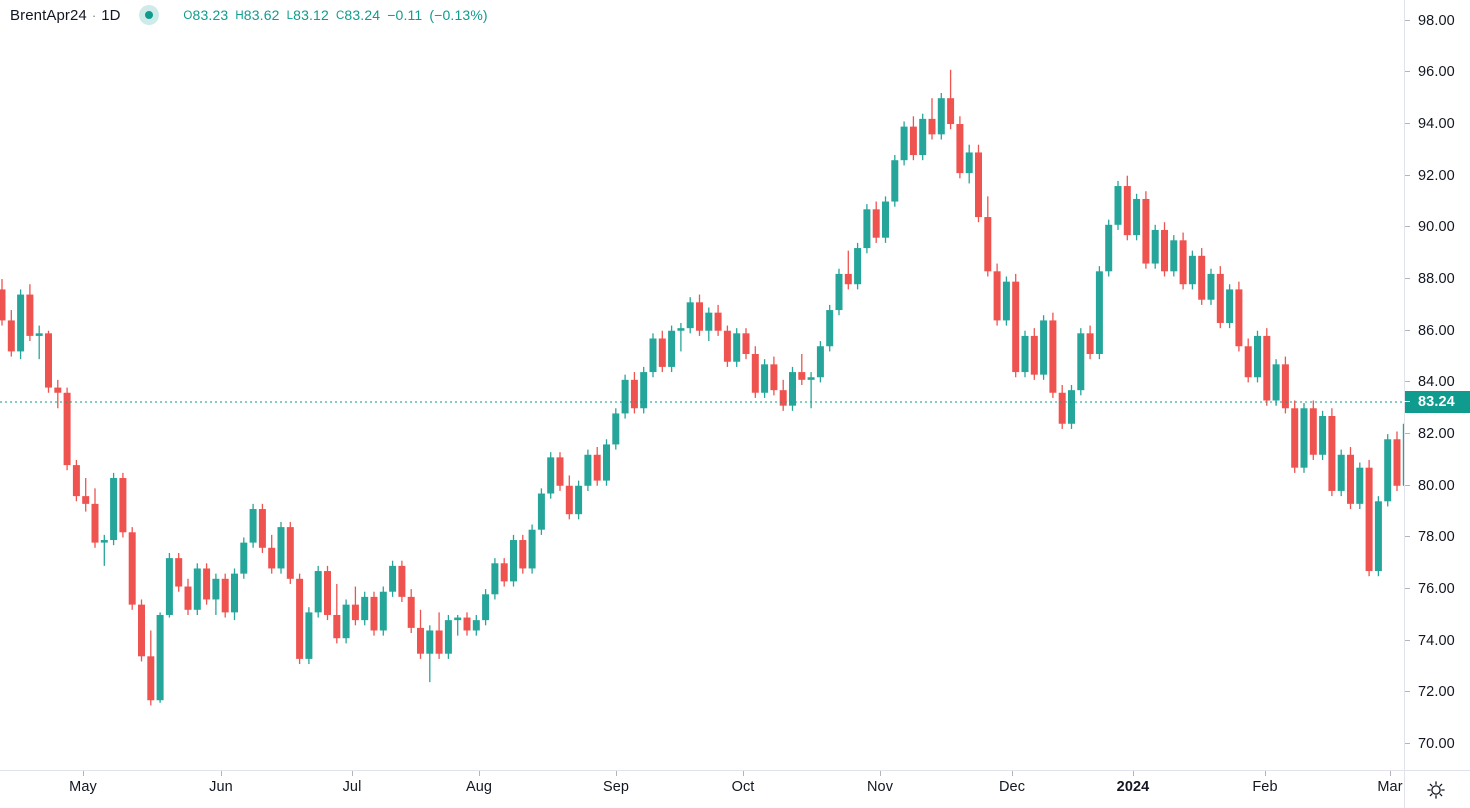  What do you see at coordinates (48, 15) in the screenshot?
I see `symbol-title: BrentApr24` at bounding box center [48, 15].